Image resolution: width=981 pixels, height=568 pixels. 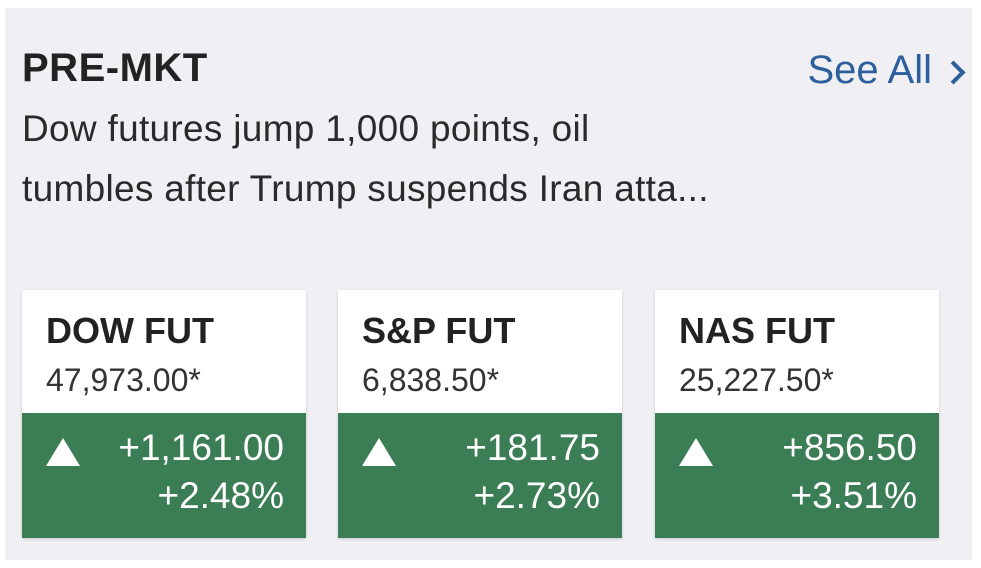 I want to click on futures-card: NAS FUT 25,227.50* +856.50 +3.51%, so click(x=797, y=414).